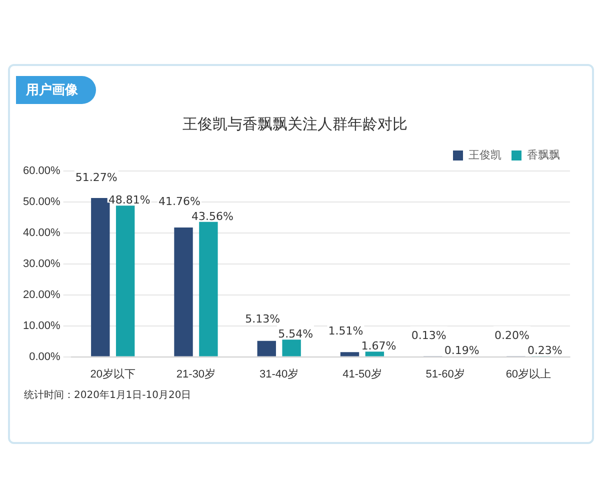 The image size is (600, 480). I want to click on x-tick-label: 51-60岁, so click(445, 374).